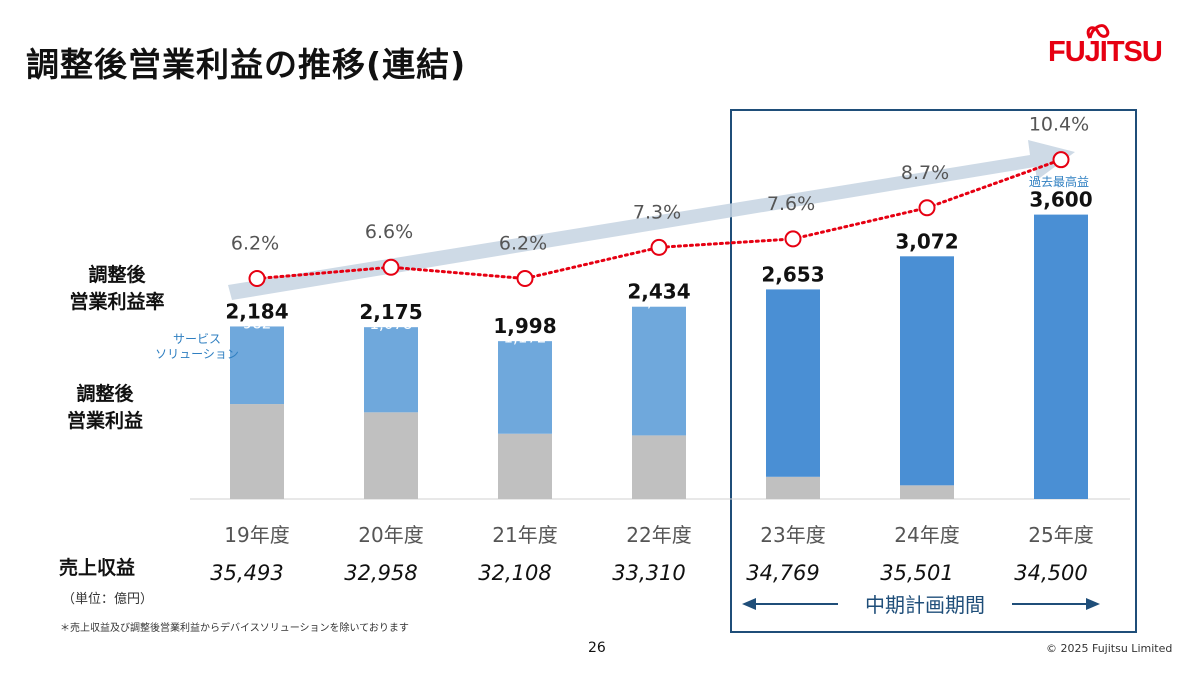 The image size is (1200, 675). I want to click on x-tick-label: 24年度, so click(926, 535).